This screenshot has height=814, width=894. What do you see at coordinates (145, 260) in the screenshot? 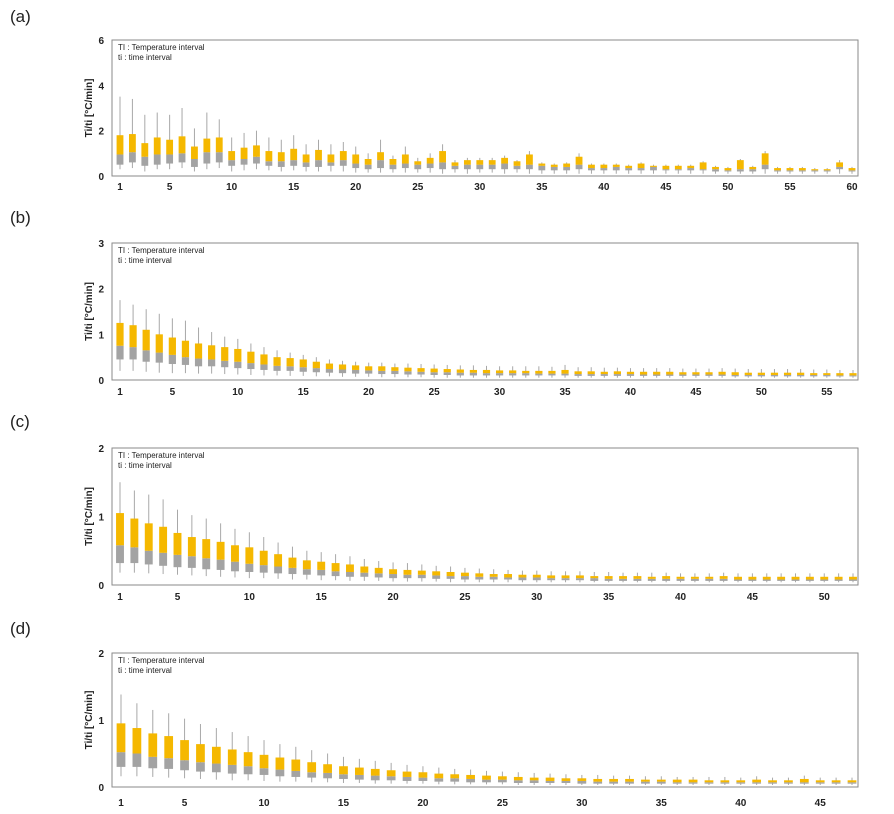
I see `legend-entry: ti : time interval` at bounding box center [145, 260].